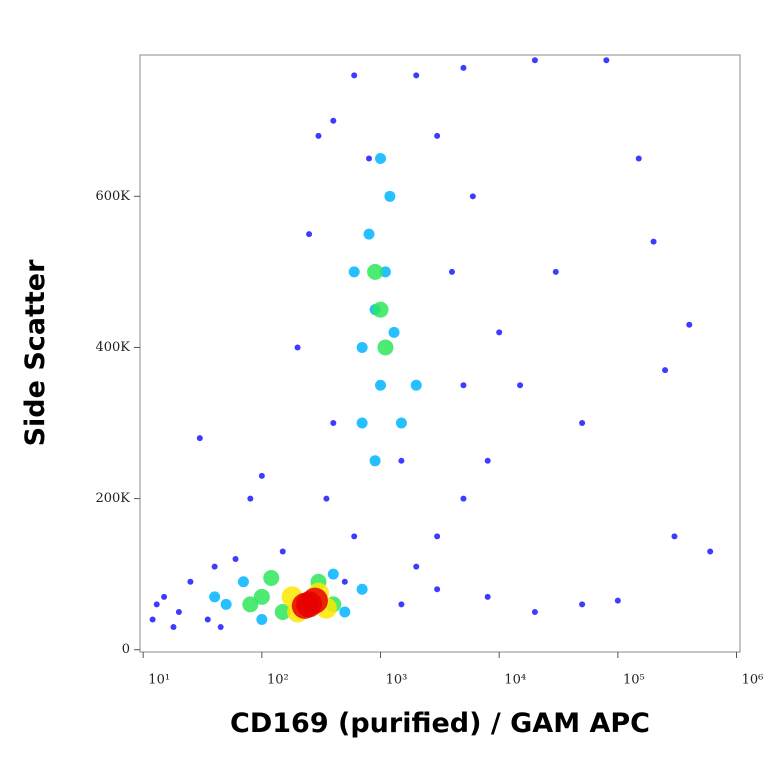 This screenshot has width=764, height=764. Describe the element at coordinates (35, 353) in the screenshot. I see `y-axis-title: Side Scatter` at that location.